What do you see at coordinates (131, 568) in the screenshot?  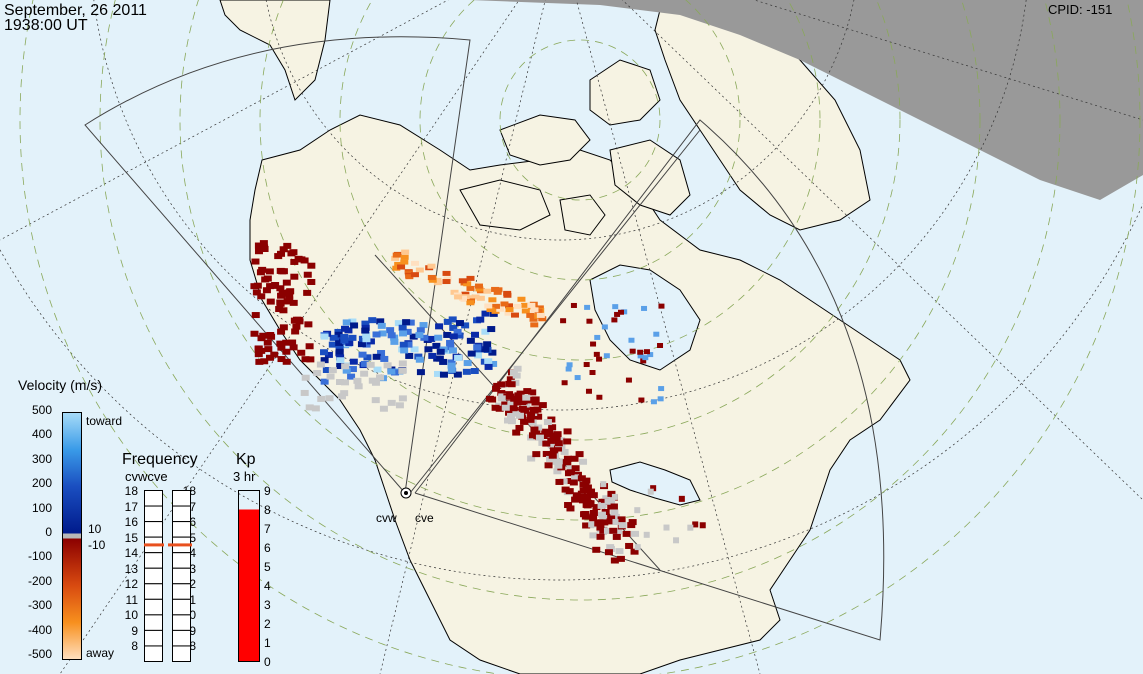 I see `frequency-tick-left: 13` at bounding box center [131, 568].